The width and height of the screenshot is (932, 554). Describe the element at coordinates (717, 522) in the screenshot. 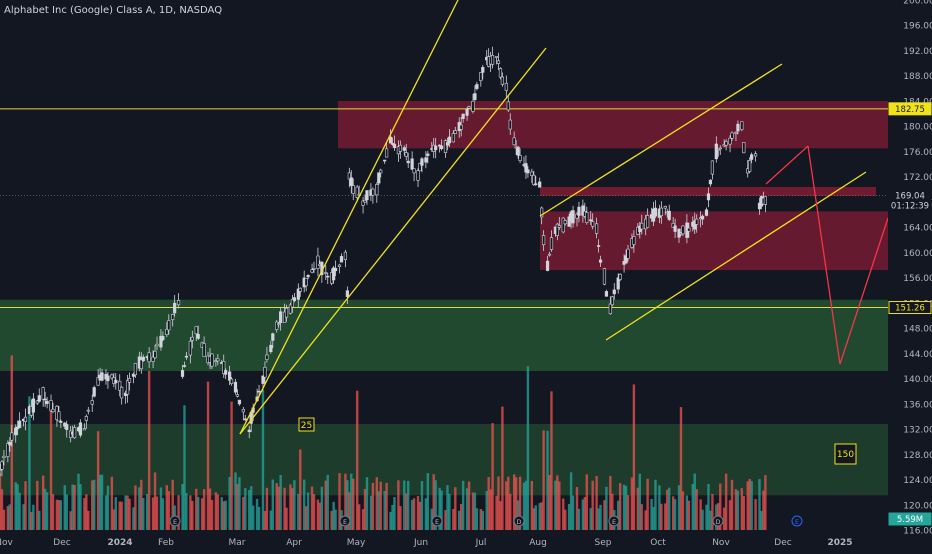

I see `event-icon-label: D` at that location.